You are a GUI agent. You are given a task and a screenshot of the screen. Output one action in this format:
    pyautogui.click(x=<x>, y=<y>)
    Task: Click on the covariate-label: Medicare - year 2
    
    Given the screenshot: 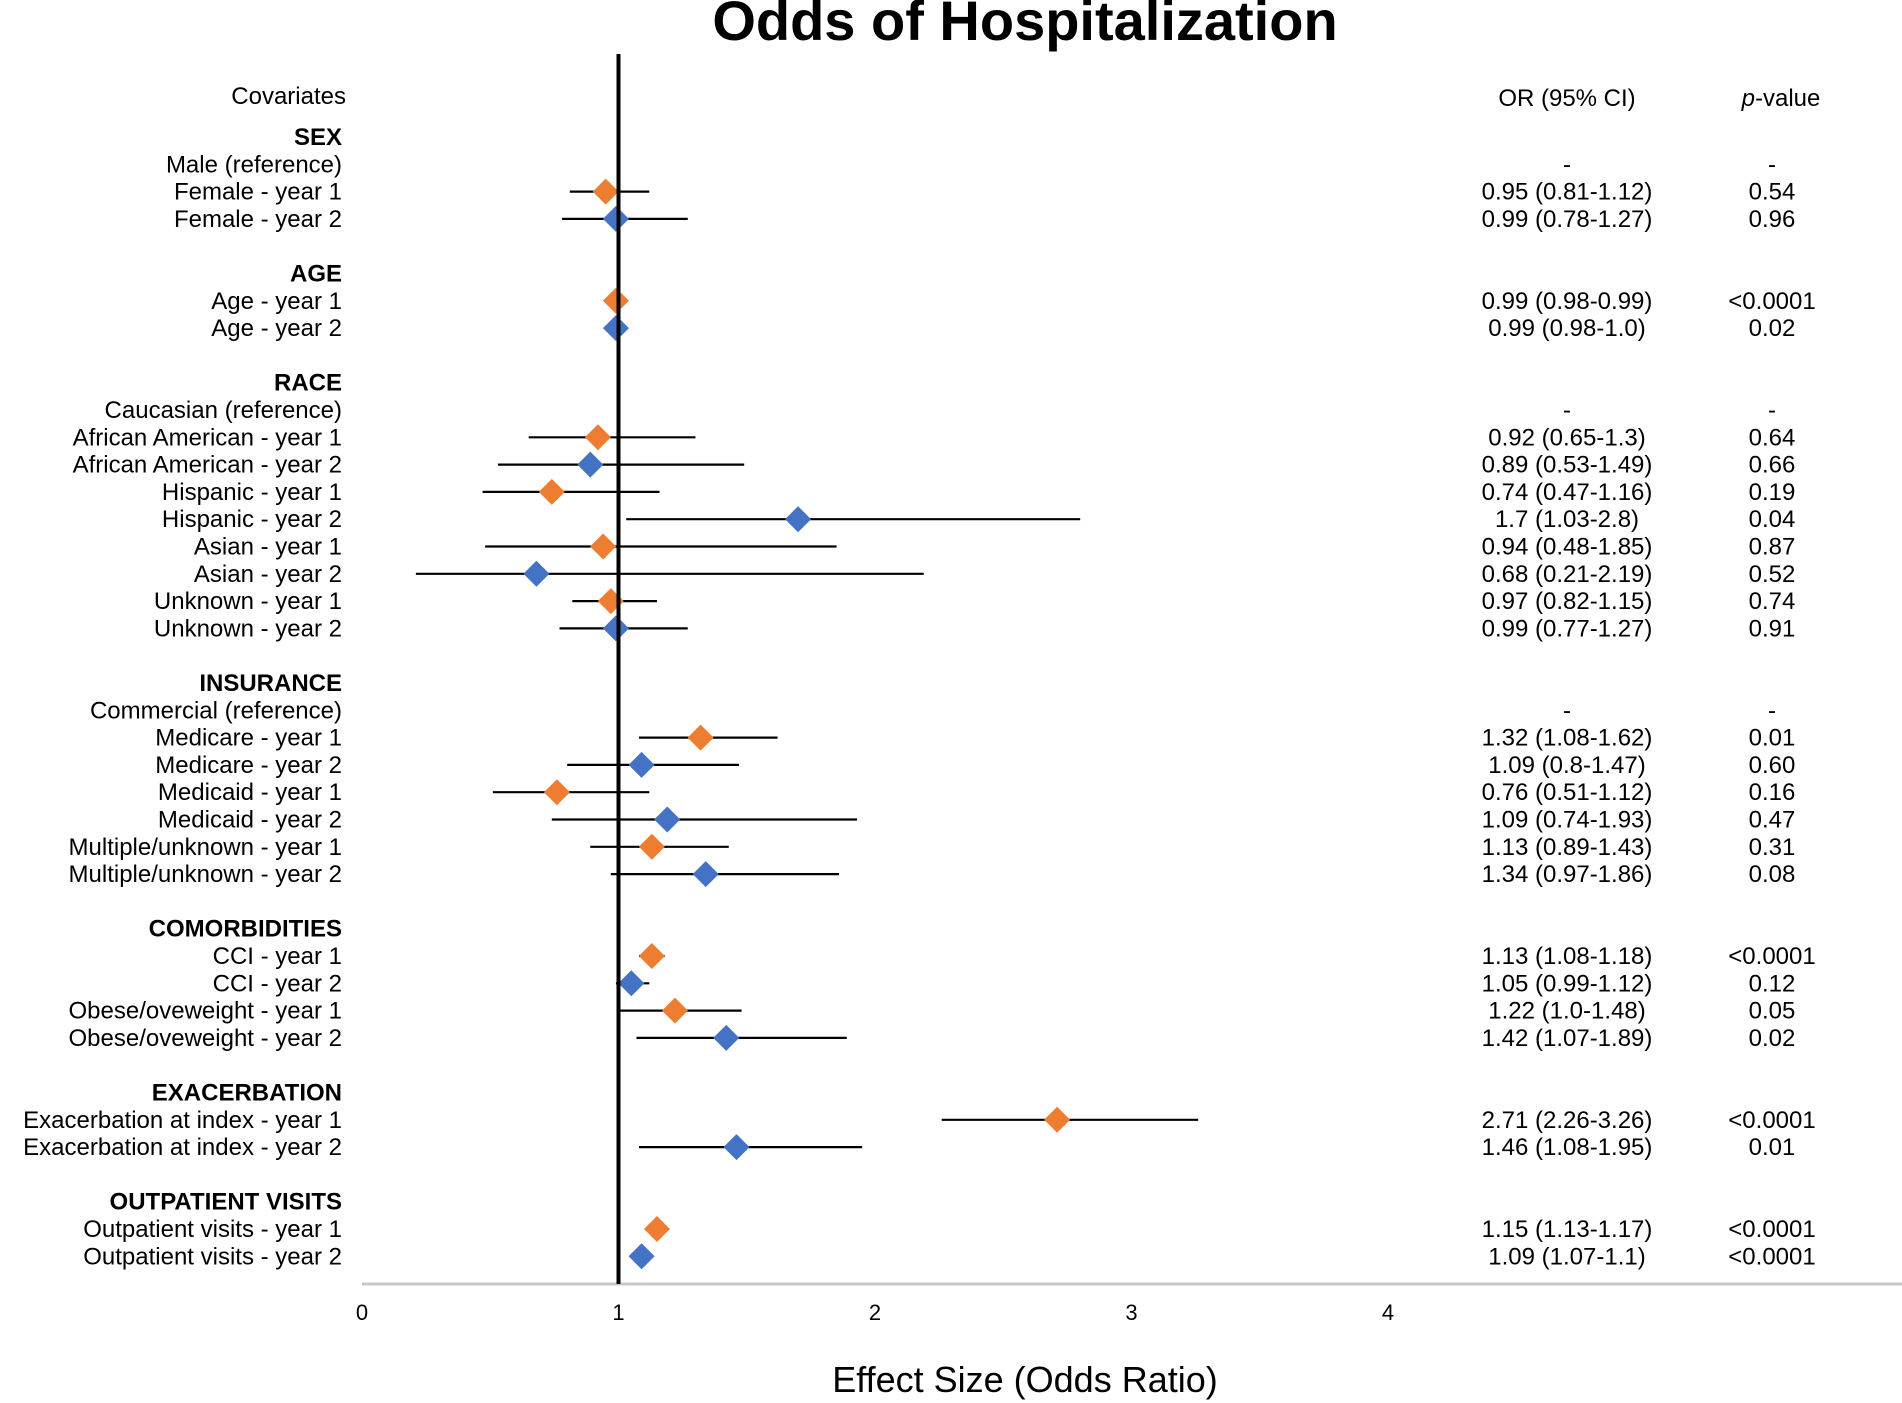 What is the action you would take?
    pyautogui.click(x=248, y=765)
    